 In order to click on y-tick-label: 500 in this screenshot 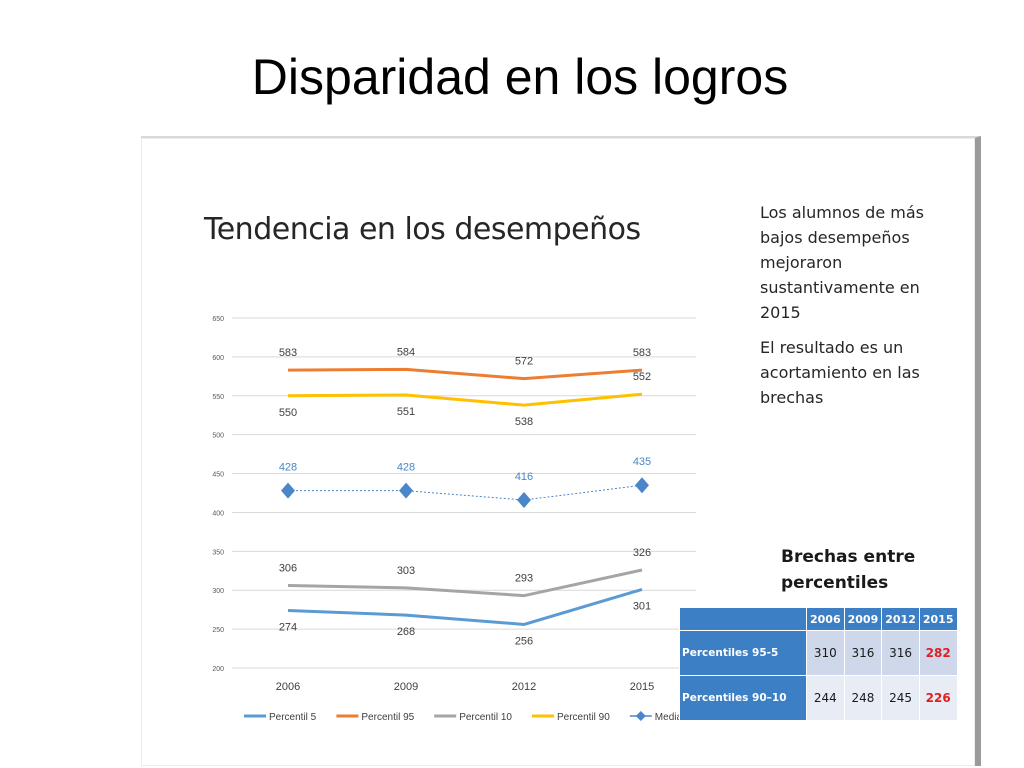, I will do `click(218, 436)`.